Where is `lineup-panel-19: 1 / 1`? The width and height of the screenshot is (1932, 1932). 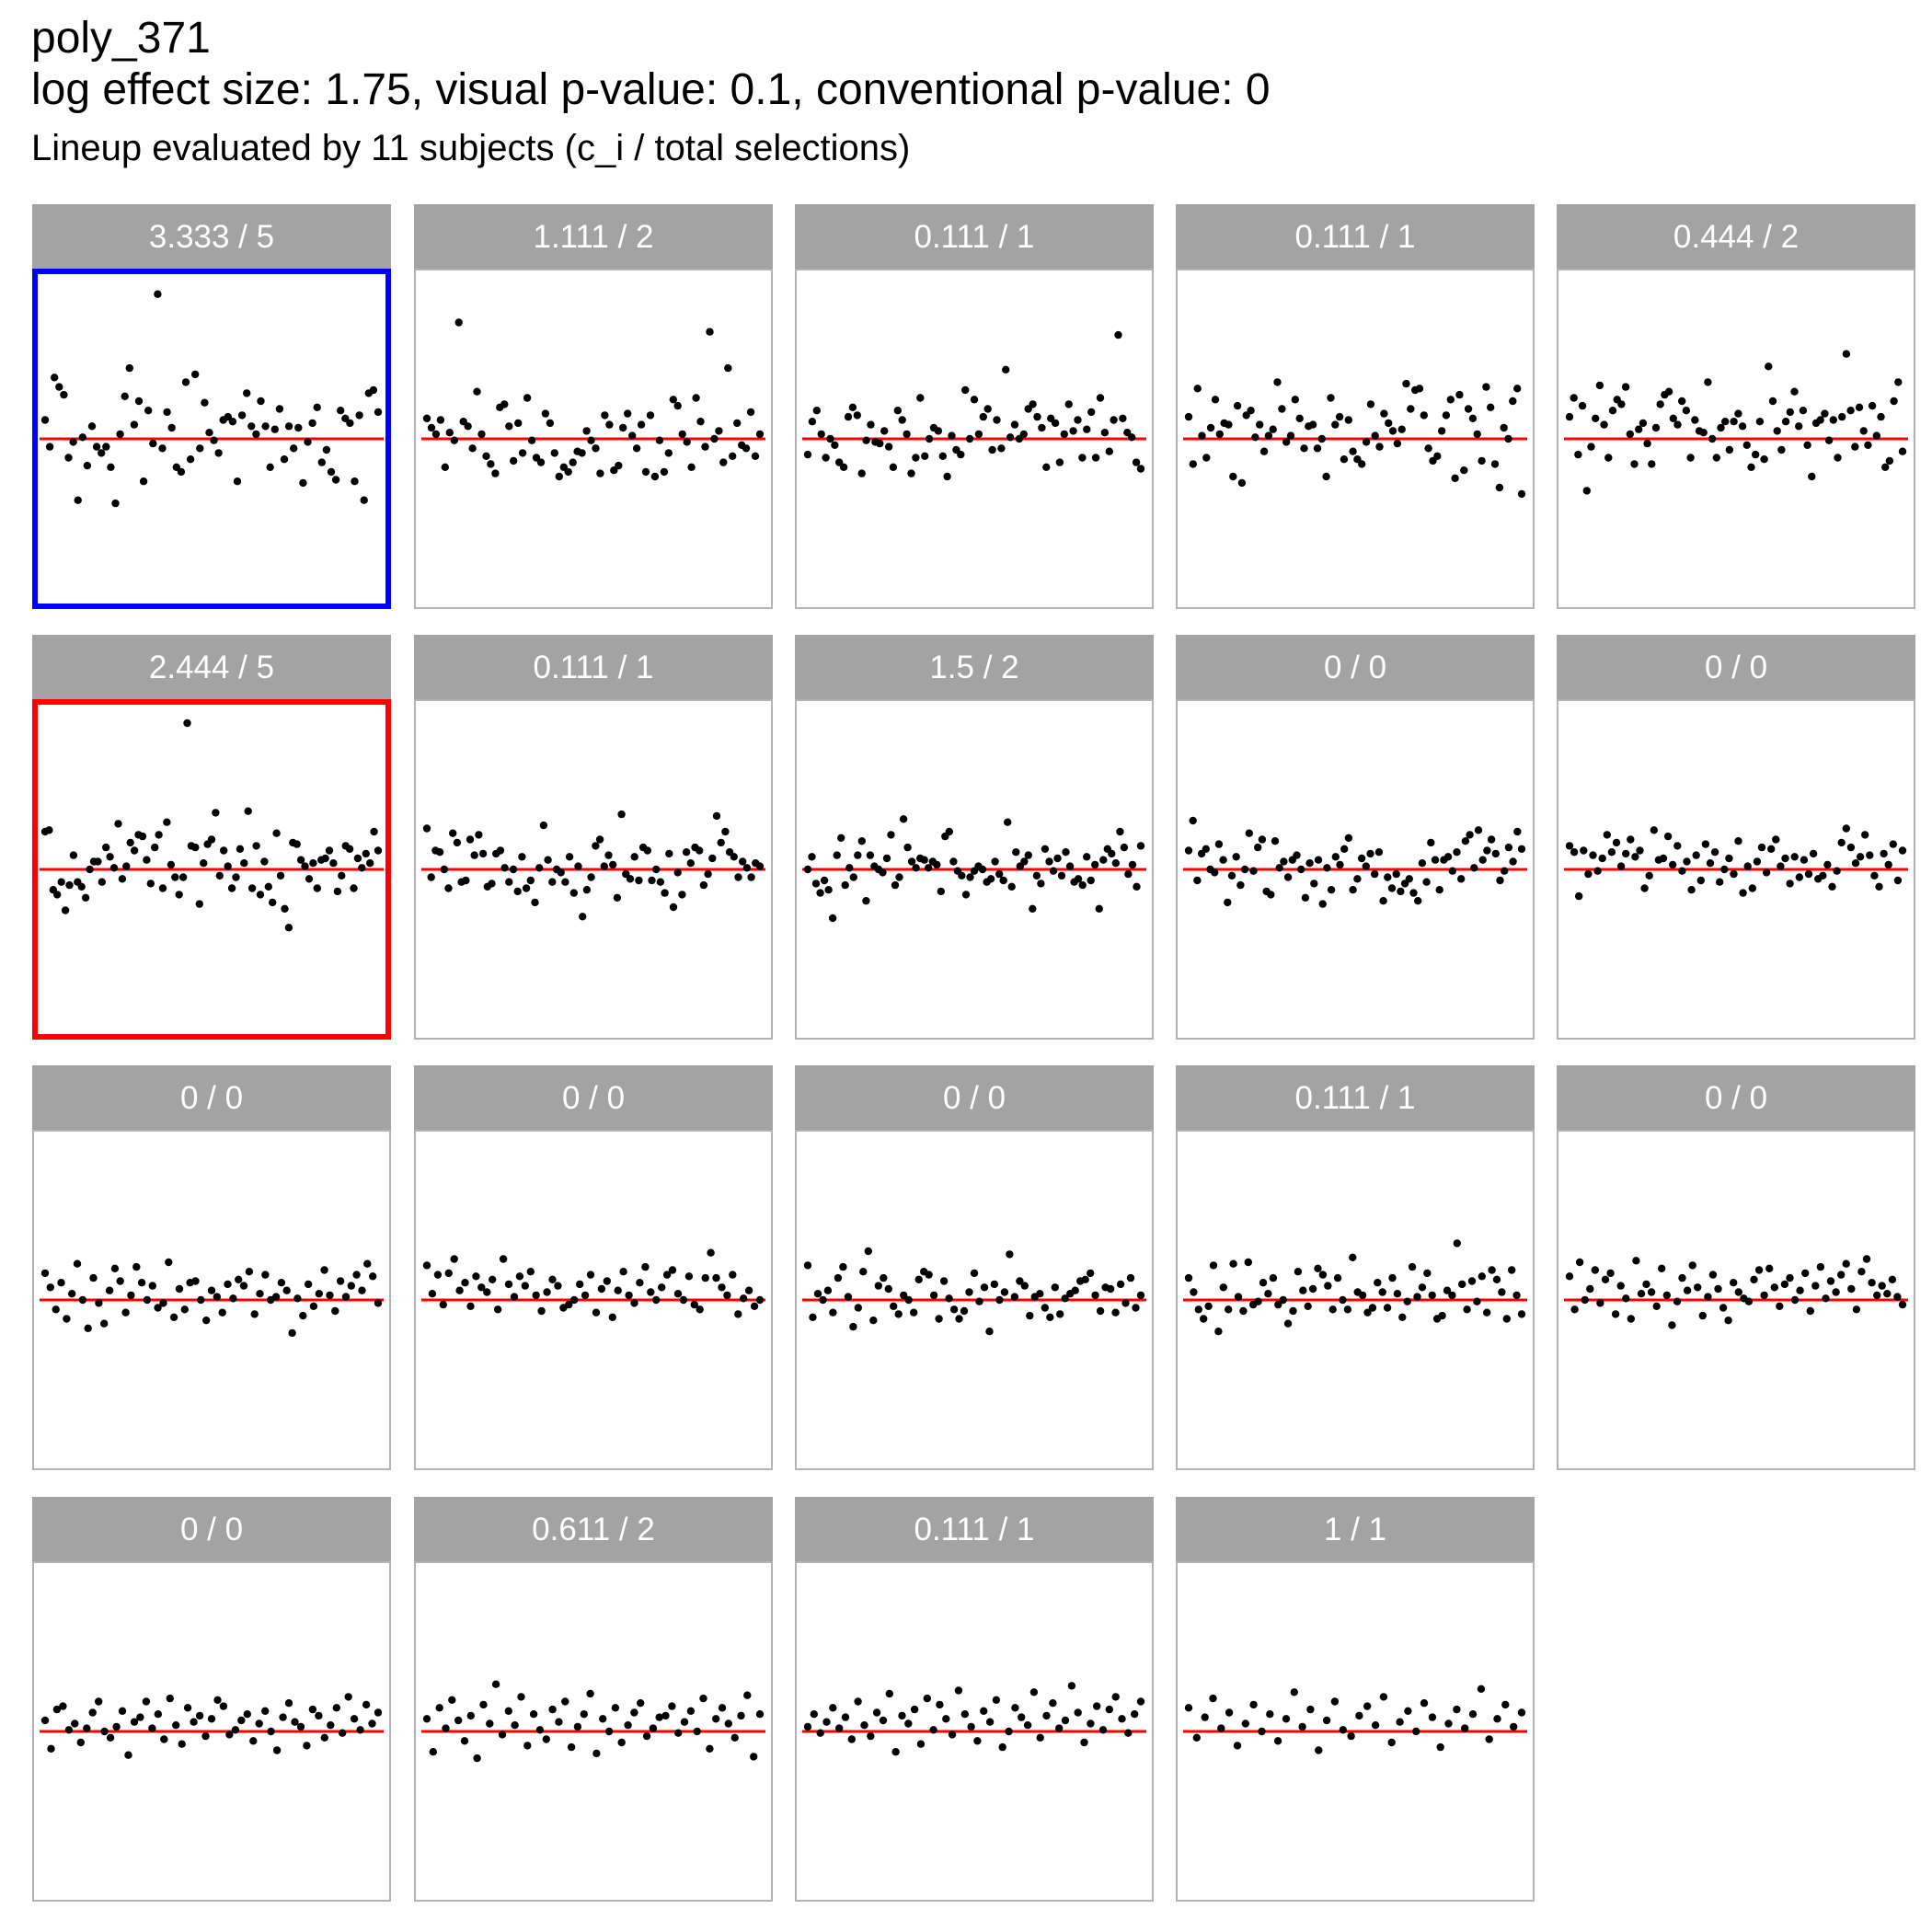 lineup-panel-19: 1 / 1 is located at coordinates (1355, 1699).